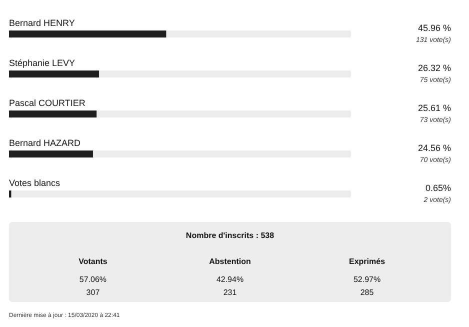 Image resolution: width=469 pixels, height=327 pixels. Describe the element at coordinates (93, 279) in the screenshot. I see `text: 57.06%` at that location.